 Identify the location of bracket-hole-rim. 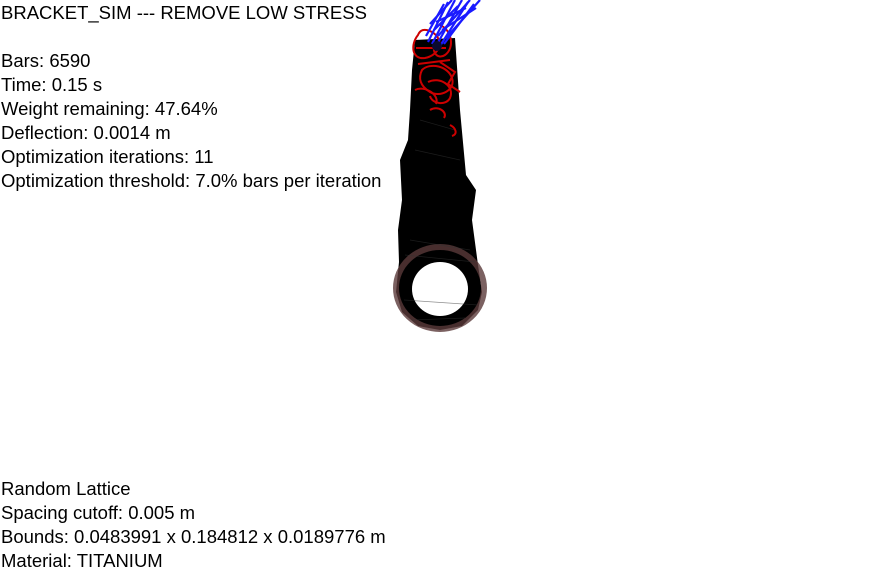
(440, 289).